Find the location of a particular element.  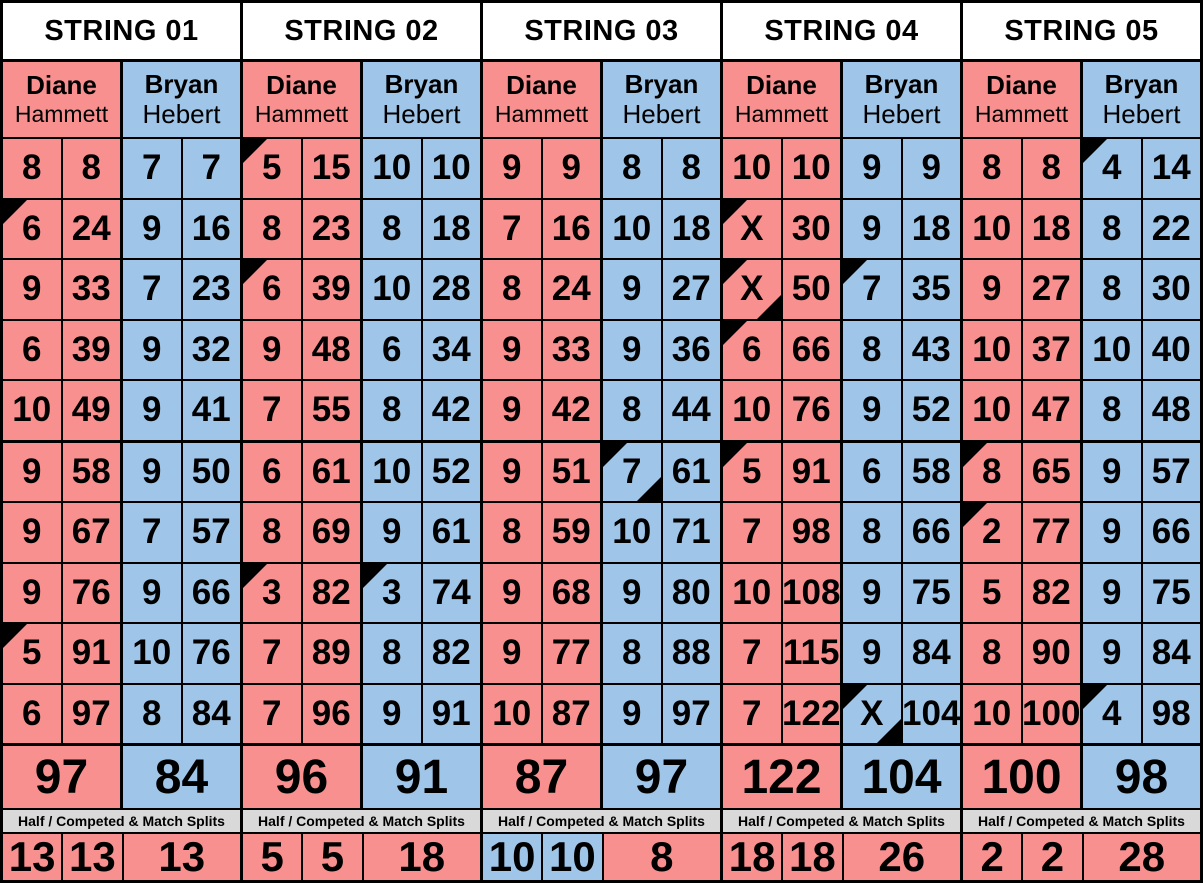

splits-row: 18 18 26 is located at coordinates (841, 856).